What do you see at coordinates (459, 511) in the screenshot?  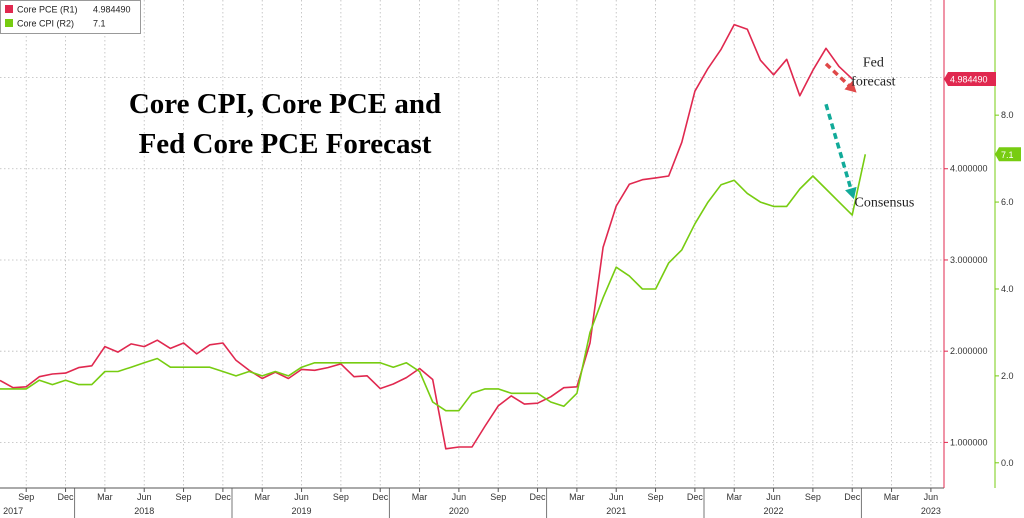 I see `year-label: 2020` at bounding box center [459, 511].